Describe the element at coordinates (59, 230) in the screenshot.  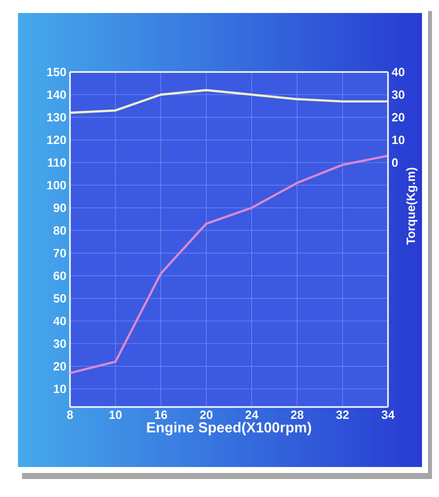
I see `y-tick-label: 80` at that location.